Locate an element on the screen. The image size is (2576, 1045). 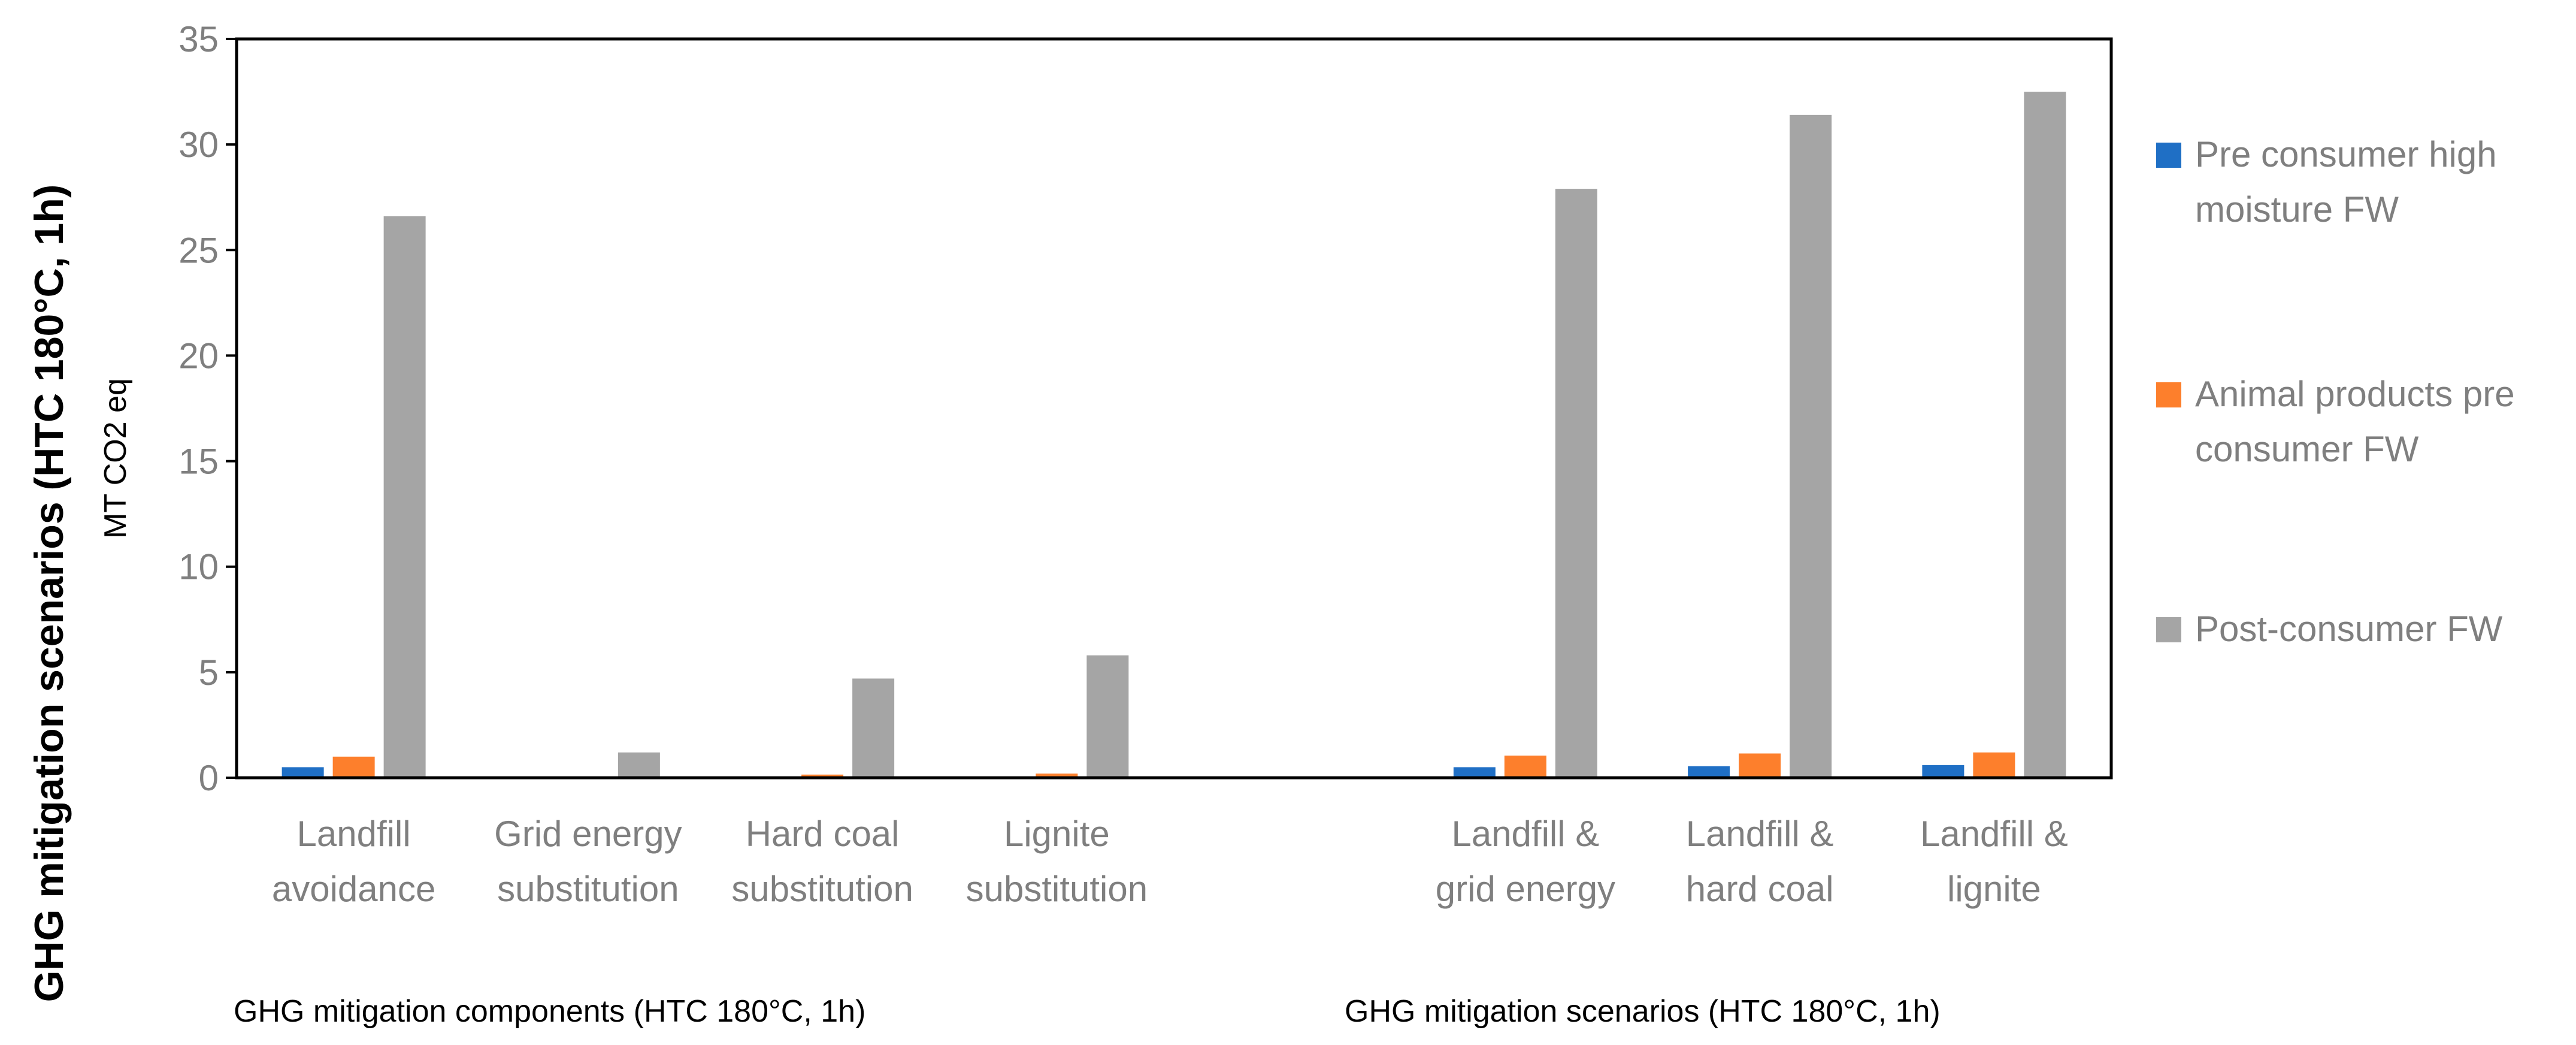
group-label-scenarios: GHG mitigation scenarios (HTC 180°C, 1h) is located at coordinates (1643, 1011).